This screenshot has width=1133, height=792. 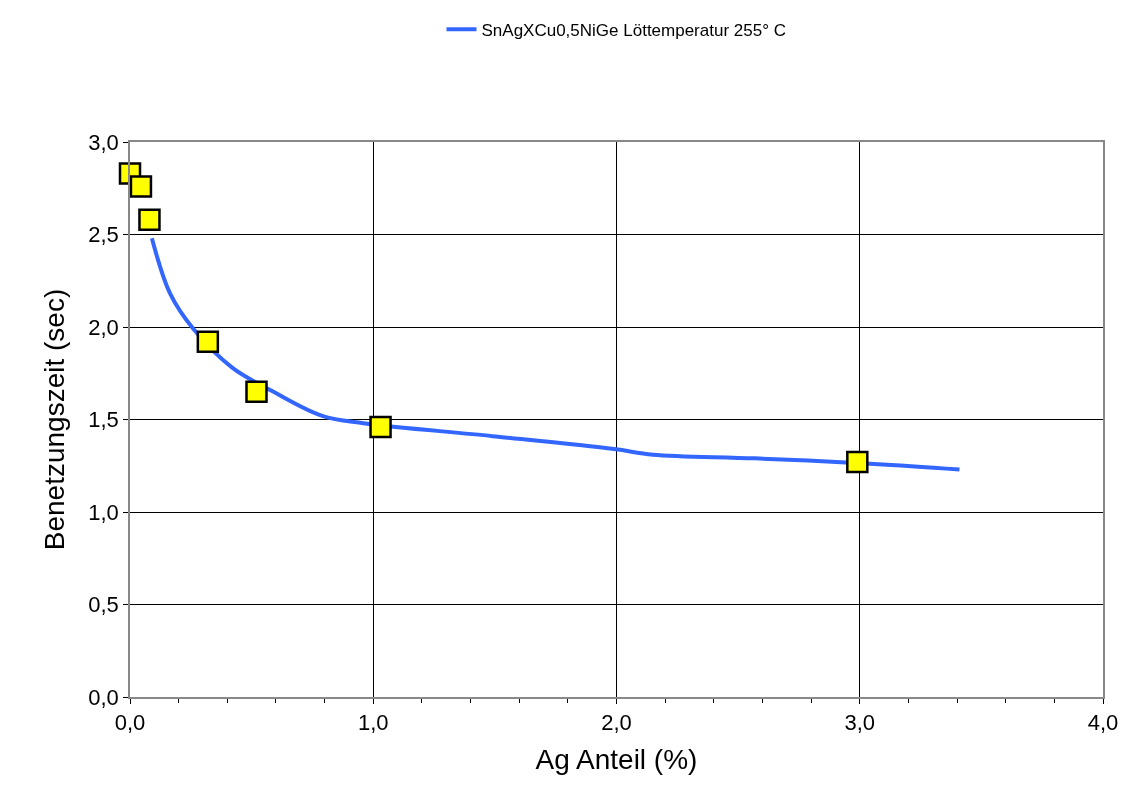 What do you see at coordinates (1103, 723) in the screenshot?
I see `x-tick-label: 4,0` at bounding box center [1103, 723].